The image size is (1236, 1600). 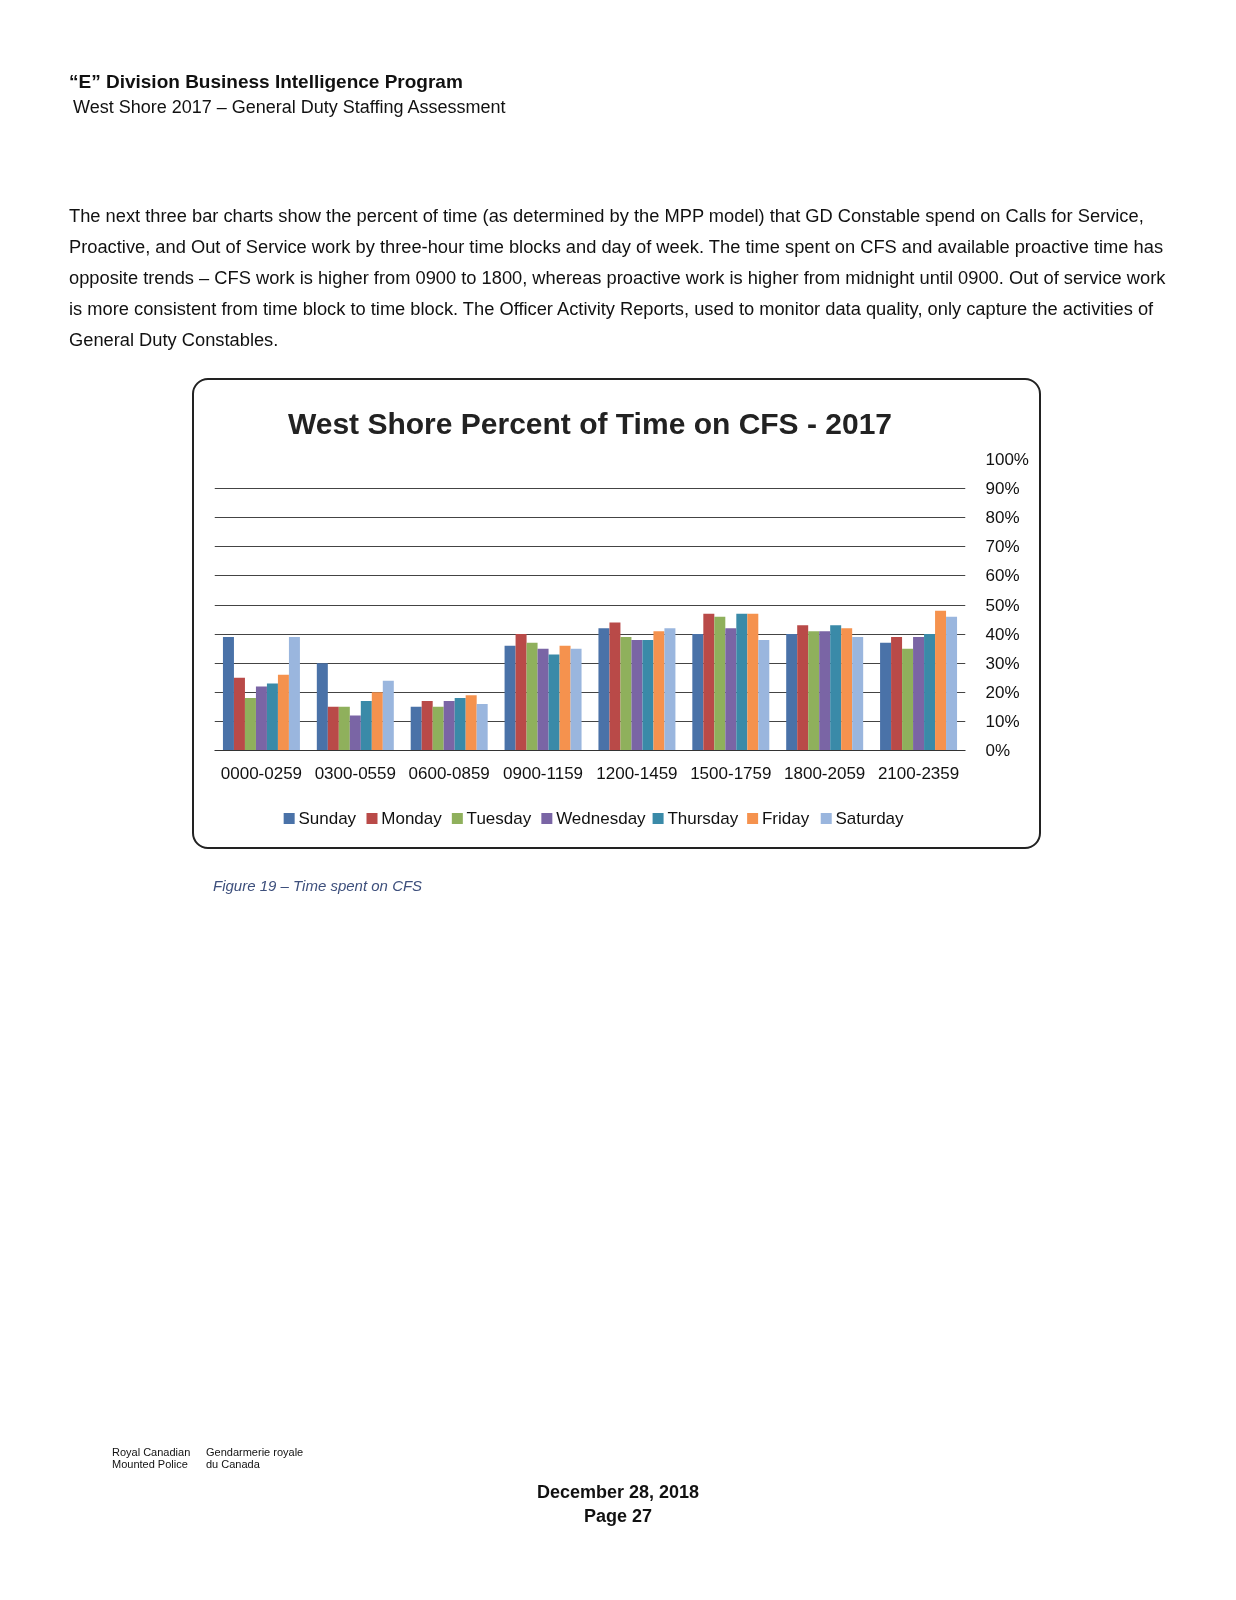 What do you see at coordinates (355, 773) in the screenshot?
I see `x-tick-label: 0300-0559` at bounding box center [355, 773].